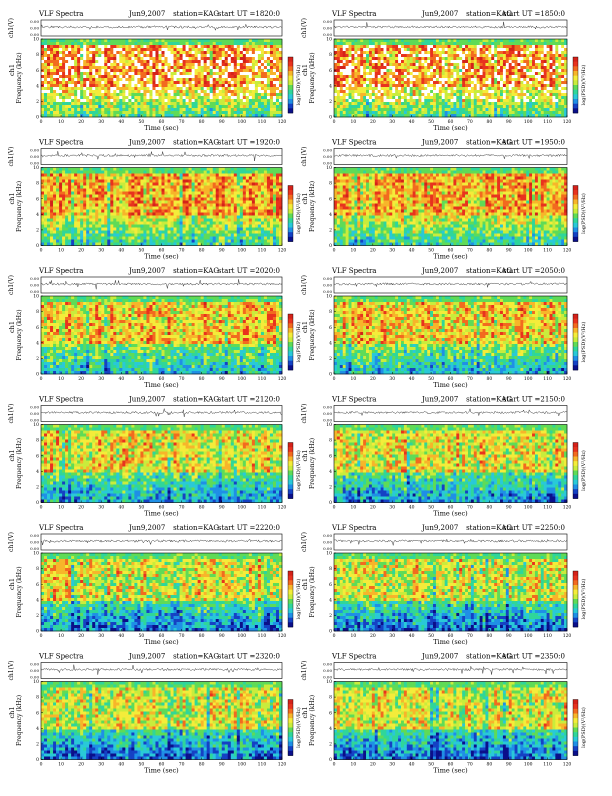 The width and height of the screenshot is (612, 796). What do you see at coordinates (534, 400) in the screenshot?
I see `panel-start-time: start UT =2150:0` at bounding box center [534, 400].